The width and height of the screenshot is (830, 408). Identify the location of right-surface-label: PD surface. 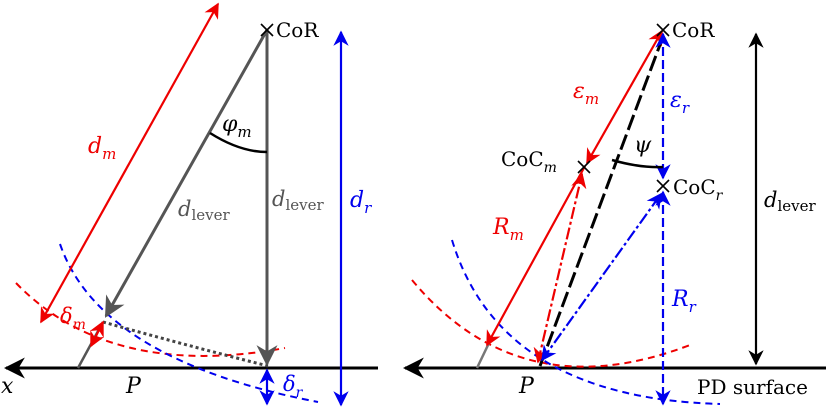
(752, 387).